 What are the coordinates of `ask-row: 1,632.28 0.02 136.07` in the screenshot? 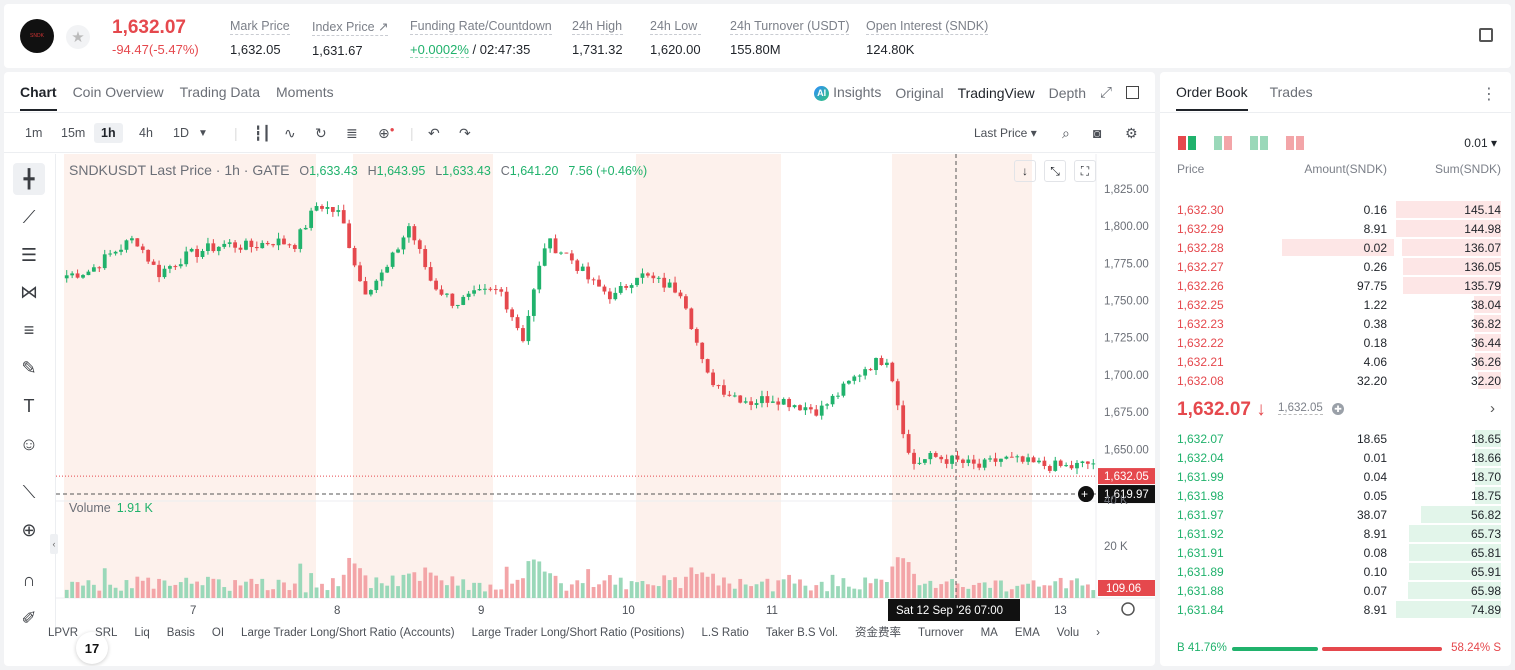 It's located at (1335, 247).